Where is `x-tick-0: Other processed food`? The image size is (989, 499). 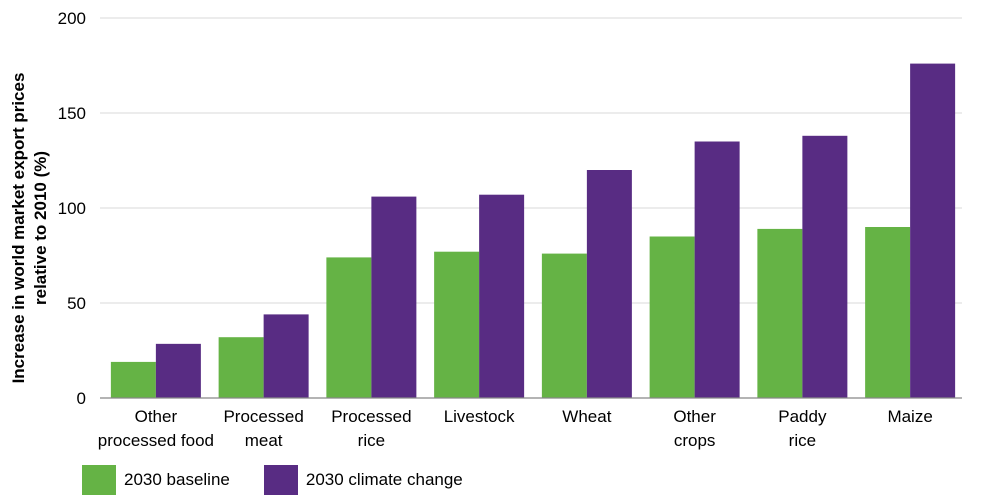
x-tick-0: Other processed food is located at coordinates (156, 428).